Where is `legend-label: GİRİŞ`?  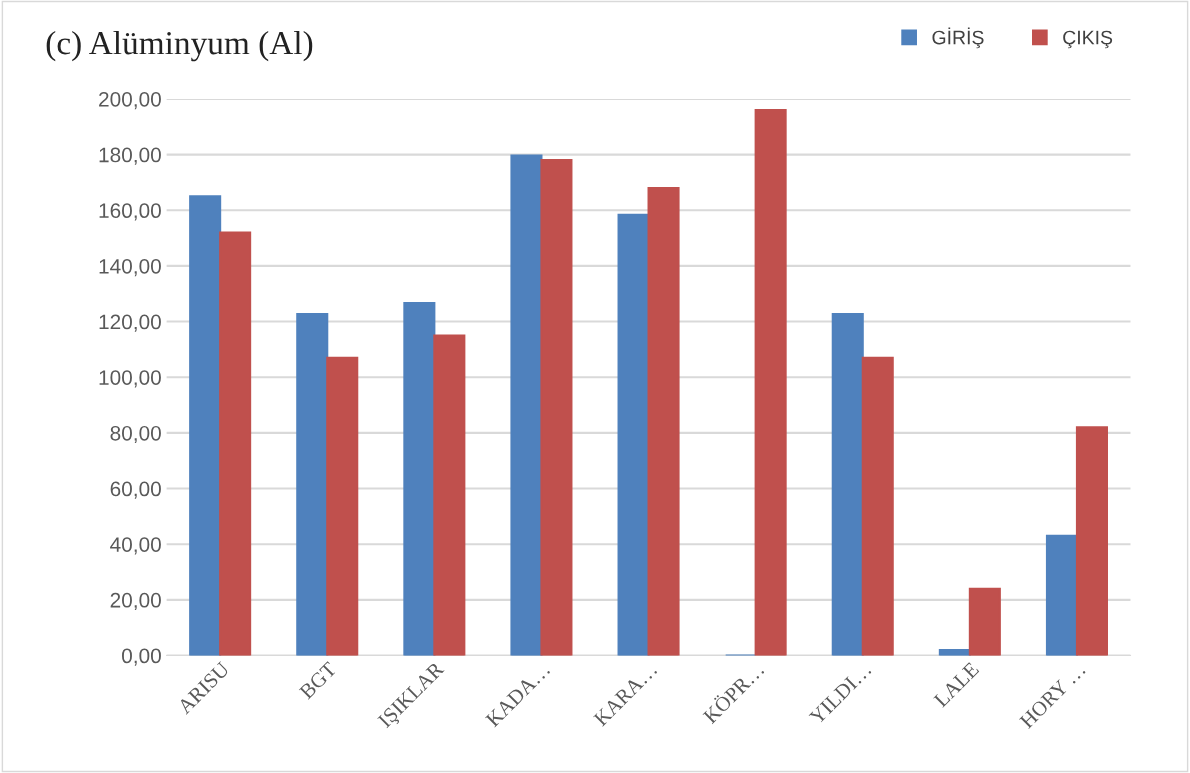
legend-label: GİRİŞ is located at coordinates (958, 38).